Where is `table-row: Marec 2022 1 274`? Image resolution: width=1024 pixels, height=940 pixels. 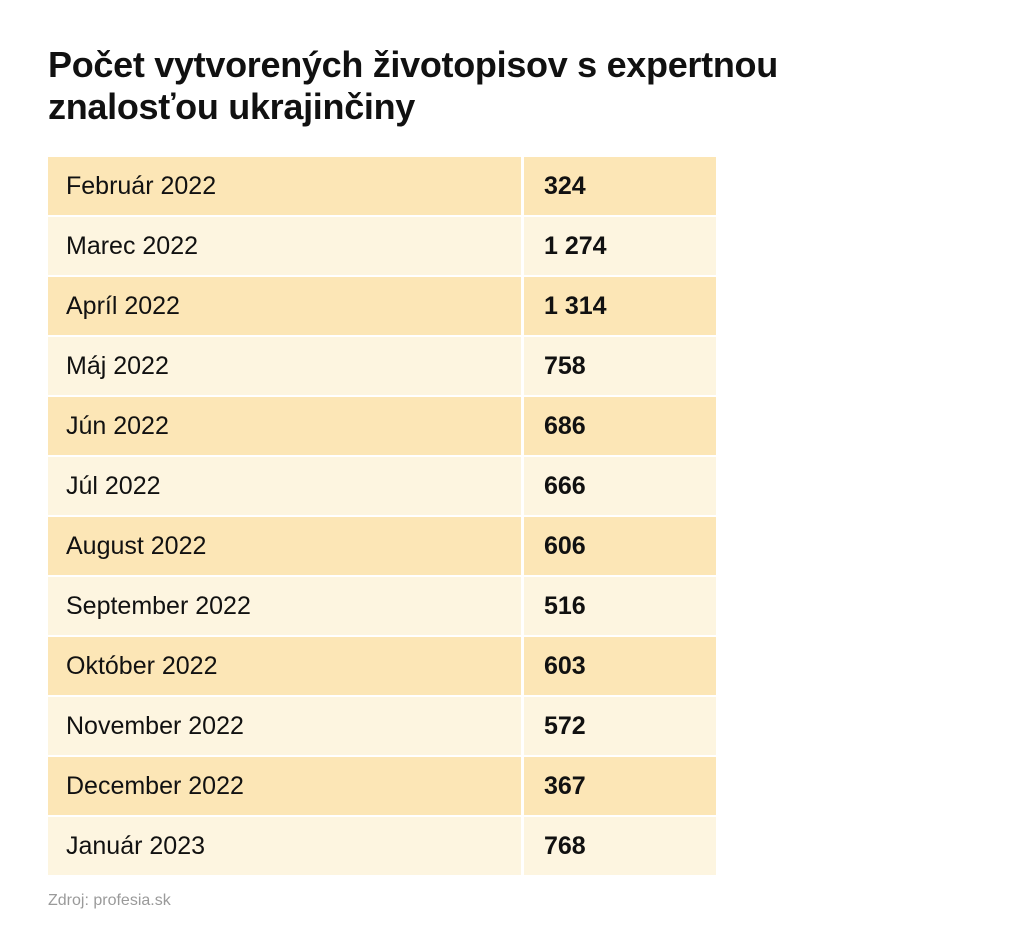
table-row: Marec 2022 1 274 is located at coordinates (382, 246).